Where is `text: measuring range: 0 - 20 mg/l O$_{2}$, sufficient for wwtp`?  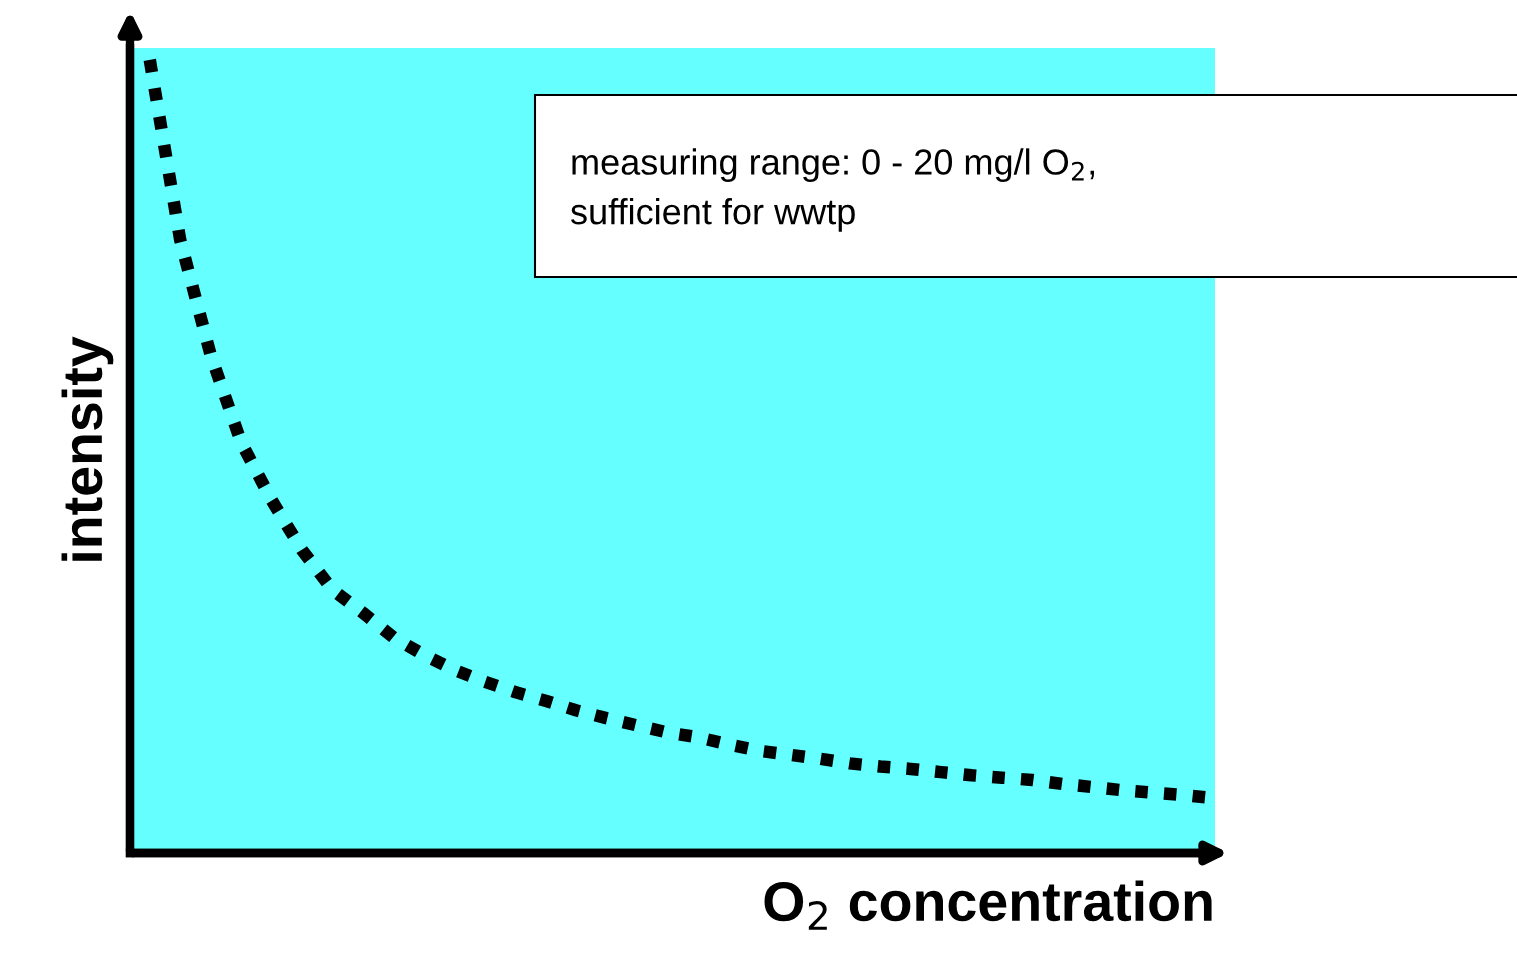 text: measuring range: 0 - 20 mg/l O$_{2}$, sufficient for wwtp is located at coordinates (832, 190).